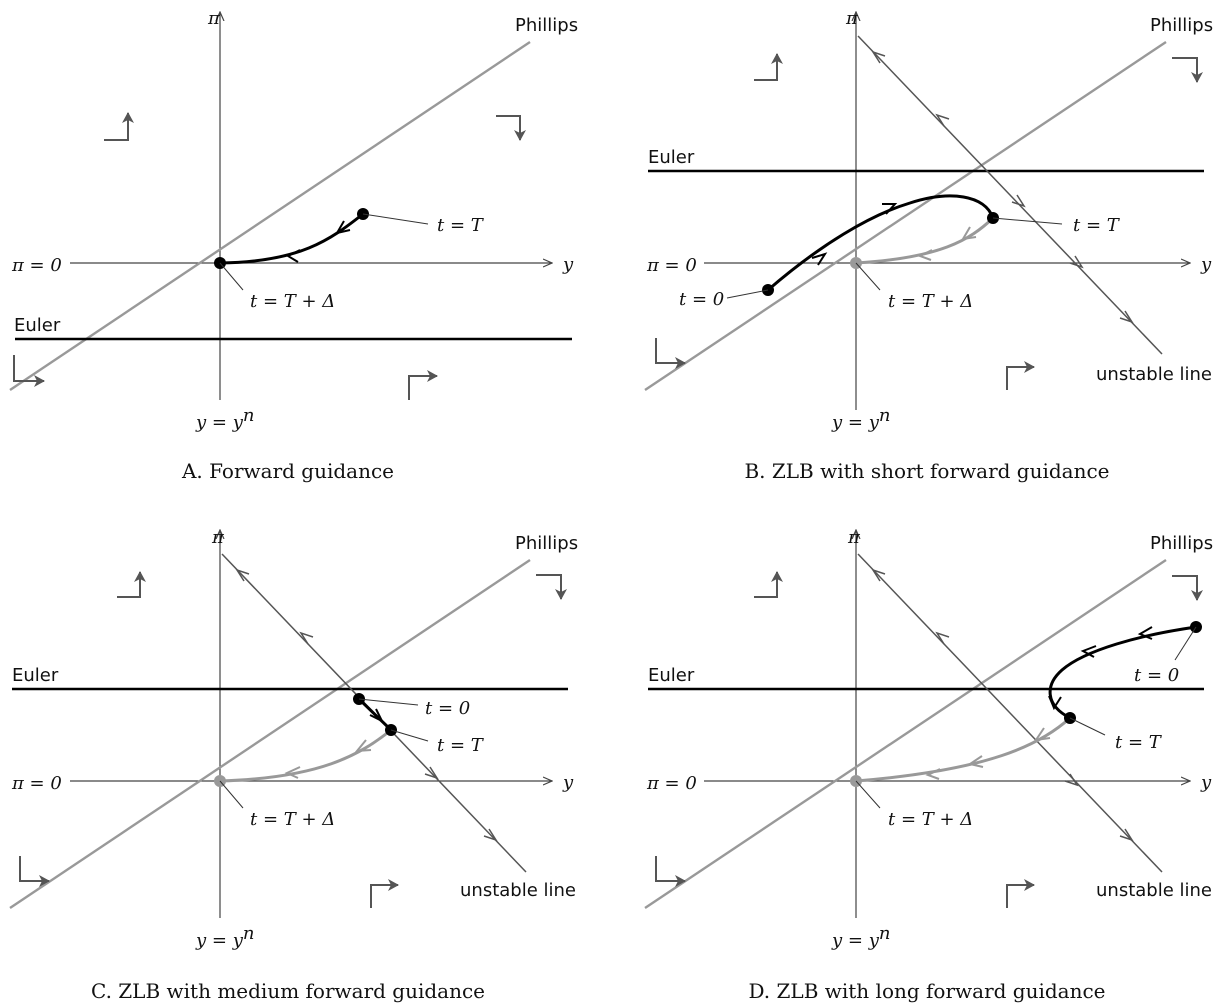  I want to click on panel-caption: A. Forward guidance, so click(287, 471).